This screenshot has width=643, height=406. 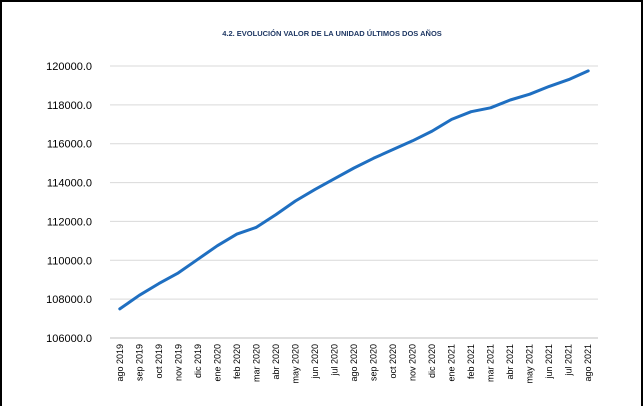 I want to click on x-tick-label: dic 2019, so click(x=198, y=361).